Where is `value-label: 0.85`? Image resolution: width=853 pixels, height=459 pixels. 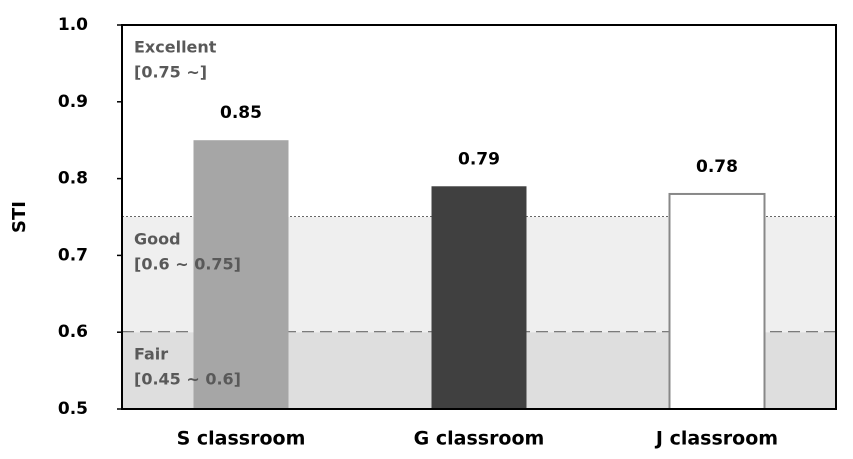 value-label: 0.85 is located at coordinates (241, 113).